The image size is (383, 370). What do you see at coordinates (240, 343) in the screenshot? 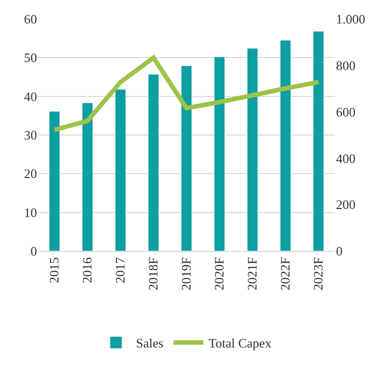
I see `legend-label: Total Capex` at bounding box center [240, 343].